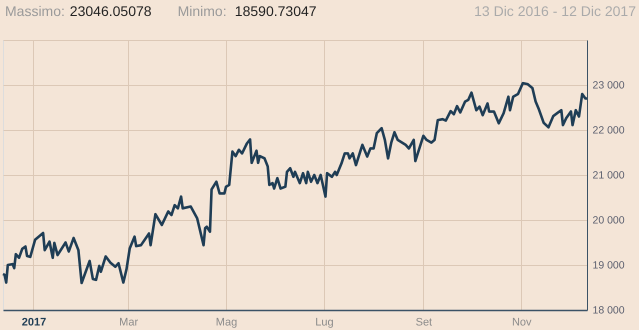 The height and width of the screenshot is (330, 639). Describe the element at coordinates (522, 322) in the screenshot. I see `x-tick-label: Nov` at that location.